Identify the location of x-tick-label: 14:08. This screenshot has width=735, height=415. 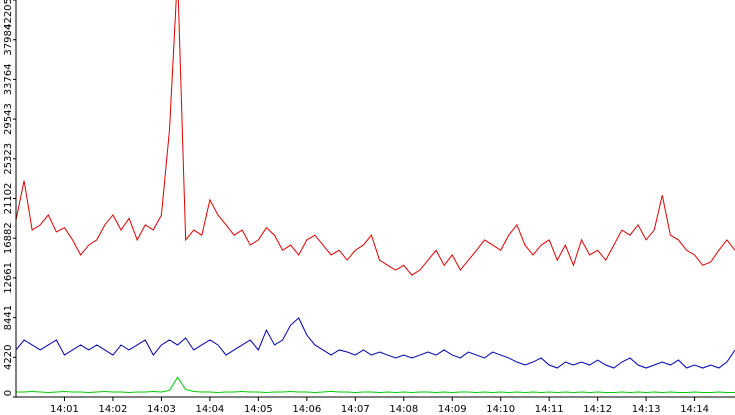
(403, 409).